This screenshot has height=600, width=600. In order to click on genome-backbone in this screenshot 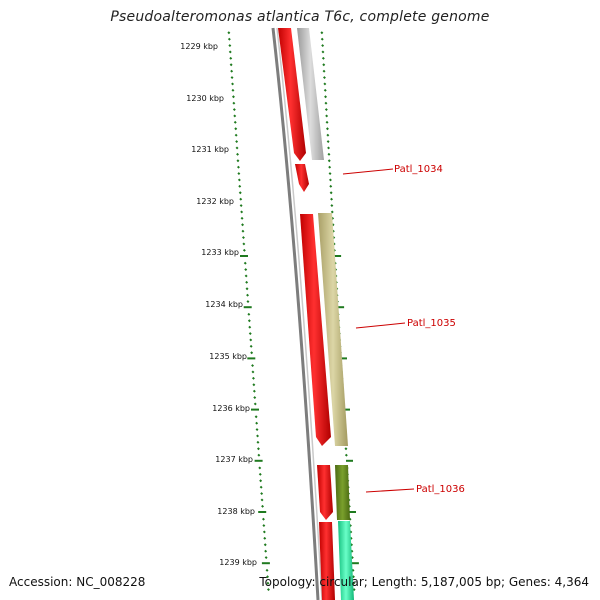, I will do `click(295, 313)`.